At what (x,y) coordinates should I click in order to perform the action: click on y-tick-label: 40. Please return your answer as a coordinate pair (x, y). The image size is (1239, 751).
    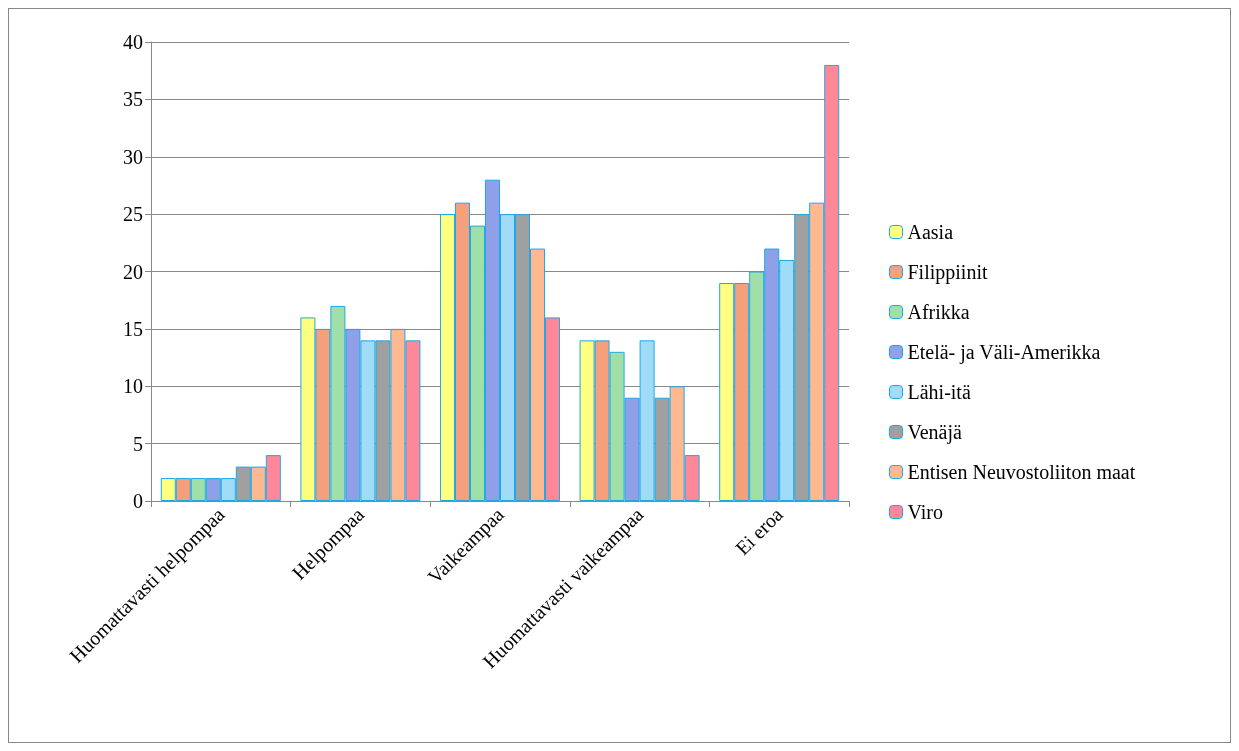
    Looking at the image, I should click on (133, 42).